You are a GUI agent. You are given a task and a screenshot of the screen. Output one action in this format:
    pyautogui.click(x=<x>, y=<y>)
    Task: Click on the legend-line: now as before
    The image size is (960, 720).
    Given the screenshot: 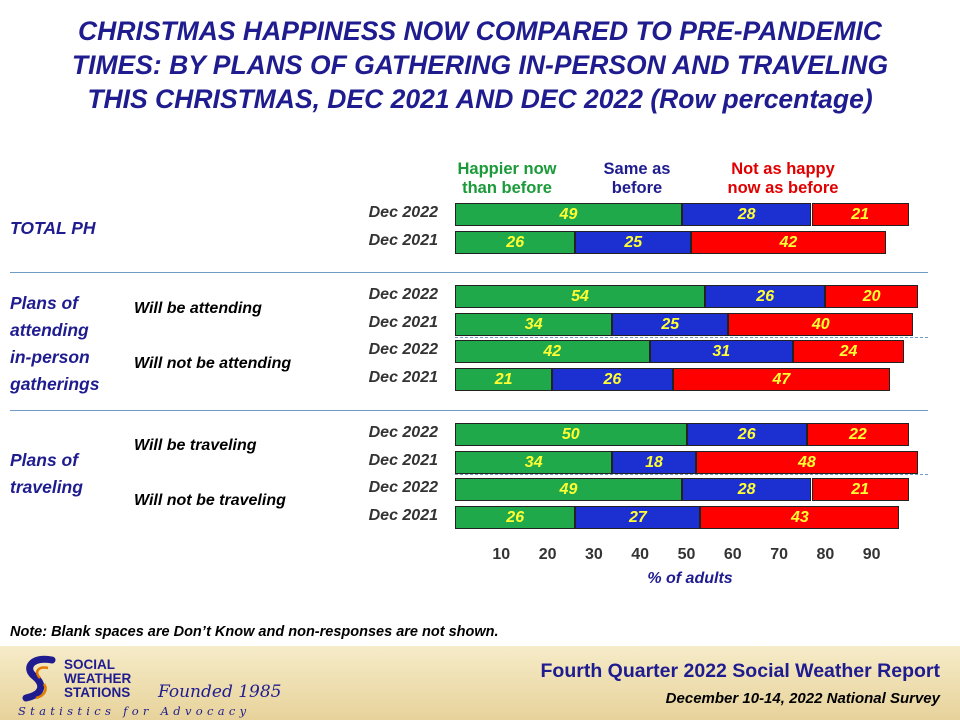 What is the action you would take?
    pyautogui.click(x=783, y=188)
    